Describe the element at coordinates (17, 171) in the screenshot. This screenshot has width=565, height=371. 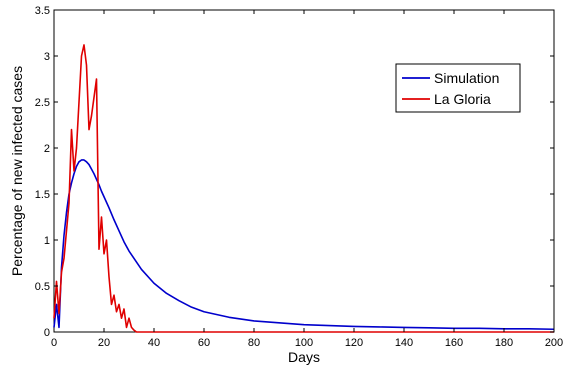
I see `y-axis-title: Percentage of new infected cases` at that location.